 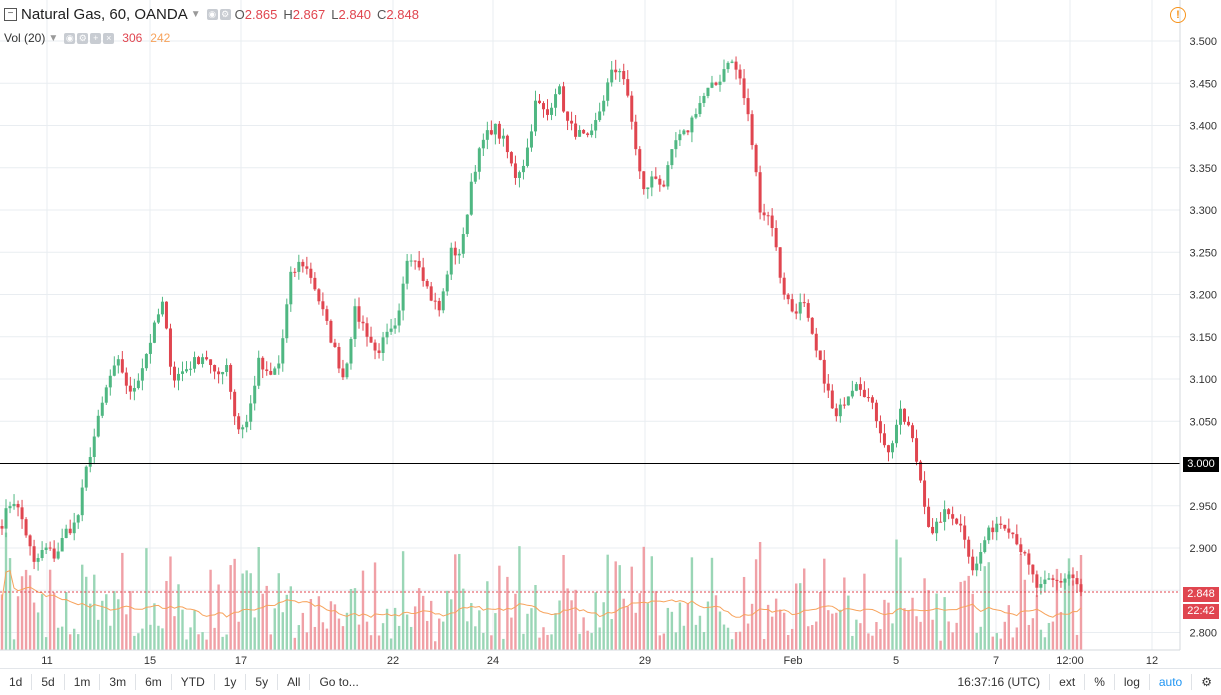 What do you see at coordinates (16, 682) in the screenshot?
I see `range-1d: 1d` at bounding box center [16, 682].